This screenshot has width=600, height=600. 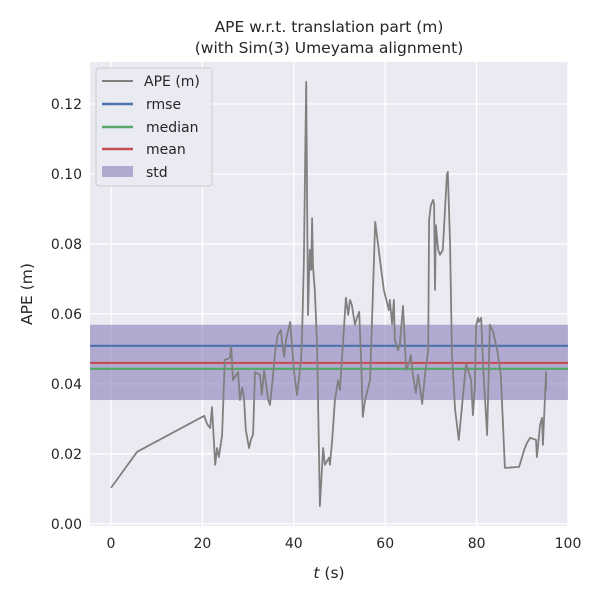 What do you see at coordinates (172, 82) in the screenshot?
I see `legend-ape-label: APE (m)` at bounding box center [172, 82].